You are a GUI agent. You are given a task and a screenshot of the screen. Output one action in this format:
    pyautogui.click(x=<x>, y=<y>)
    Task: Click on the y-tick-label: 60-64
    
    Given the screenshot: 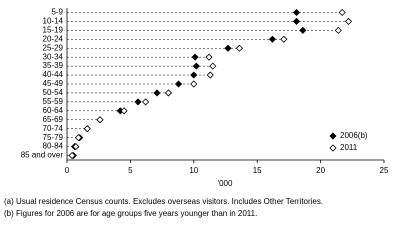 What is the action you would take?
    pyautogui.click(x=53, y=110)
    